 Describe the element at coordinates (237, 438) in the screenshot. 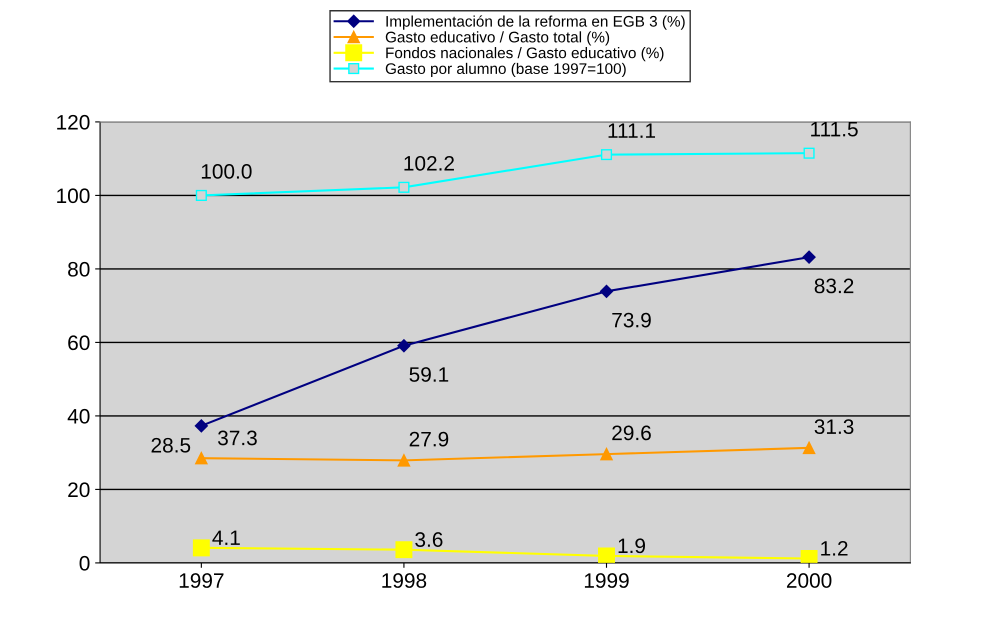

I see `data-label: 37.3` at that location.